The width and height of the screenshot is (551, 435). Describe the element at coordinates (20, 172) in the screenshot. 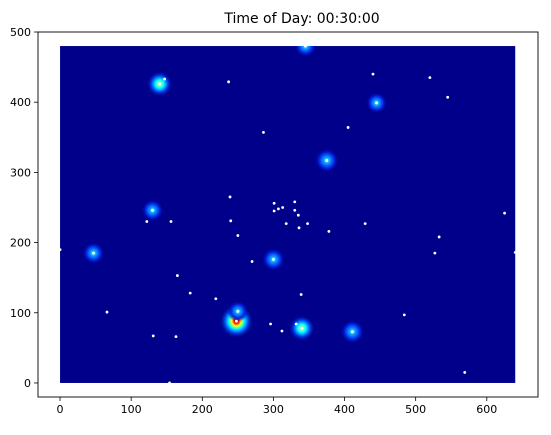

I see `y-tick-label: 300` at that location.